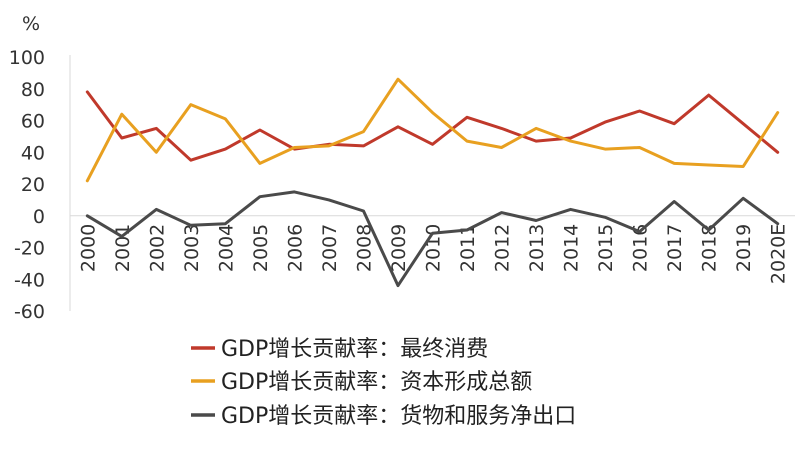  I want to click on x-tick-label: 2007, so click(330, 248).